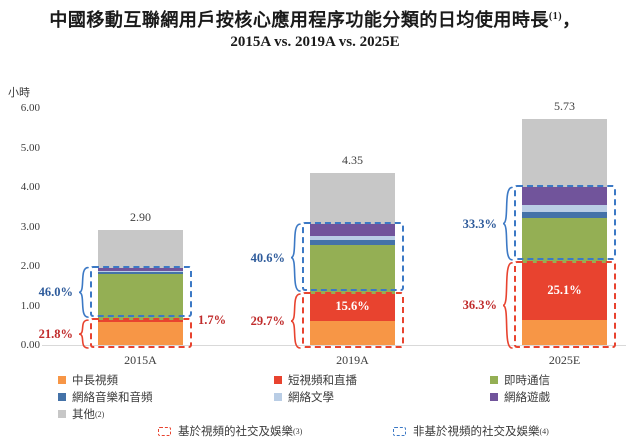  What do you see at coordinates (399, 431) in the screenshot?
I see `blue-dashed-swatch-icon` at bounding box center [399, 431].